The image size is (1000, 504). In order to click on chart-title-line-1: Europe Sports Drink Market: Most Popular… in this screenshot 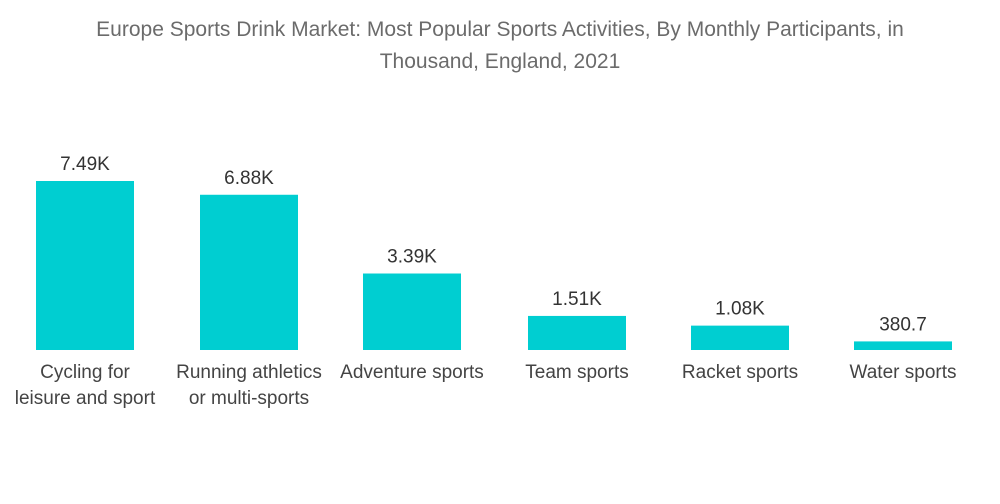, I will do `click(500, 29)`.